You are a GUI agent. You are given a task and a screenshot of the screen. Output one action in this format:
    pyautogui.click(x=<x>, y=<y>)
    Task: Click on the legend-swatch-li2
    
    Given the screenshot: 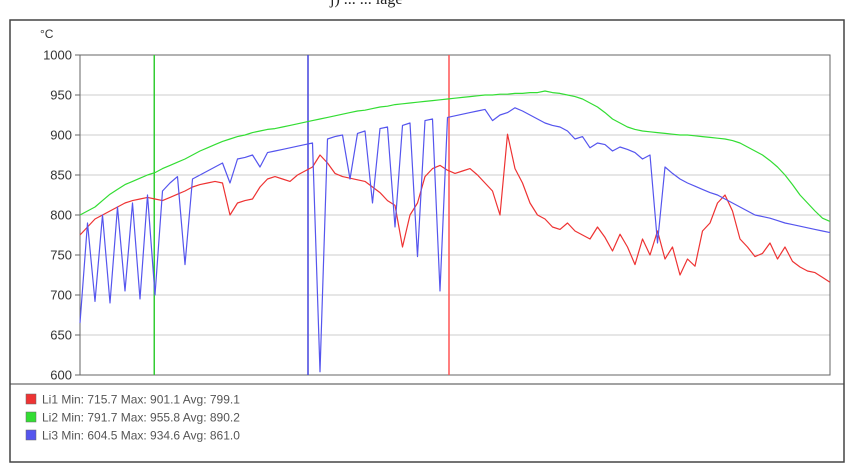 What is the action you would take?
    pyautogui.click(x=31, y=417)
    